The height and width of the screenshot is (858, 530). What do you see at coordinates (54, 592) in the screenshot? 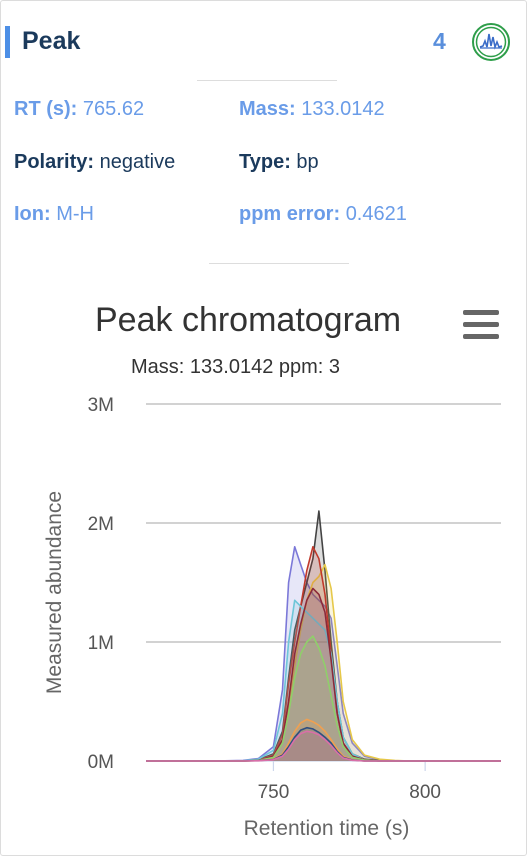
I see `y-axis-title: Measured abundance` at bounding box center [54, 592].